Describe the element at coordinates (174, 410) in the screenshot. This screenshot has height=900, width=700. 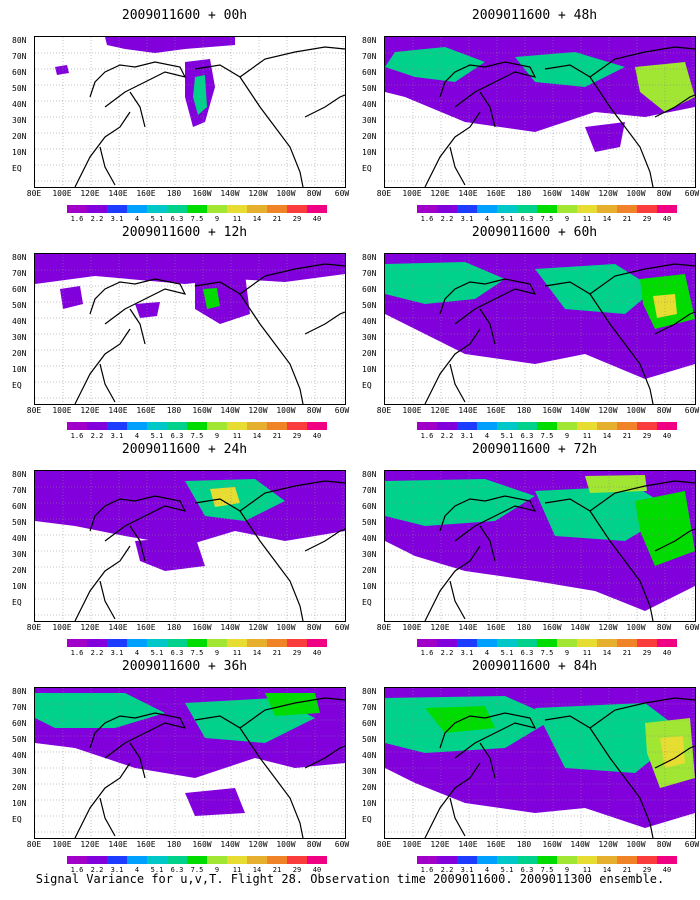
I see `lon-label: 180` at that location.